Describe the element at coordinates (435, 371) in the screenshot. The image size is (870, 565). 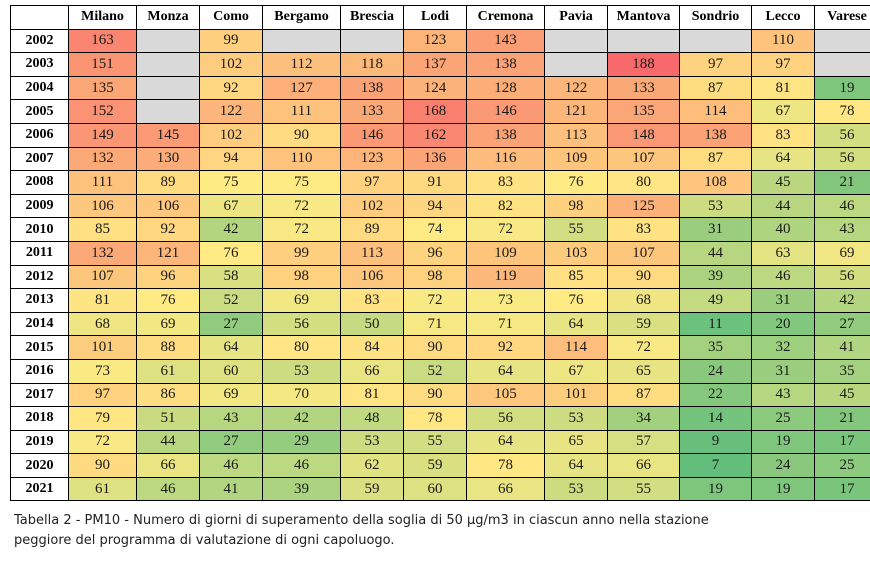
I see `value-cell: 52` at that location.